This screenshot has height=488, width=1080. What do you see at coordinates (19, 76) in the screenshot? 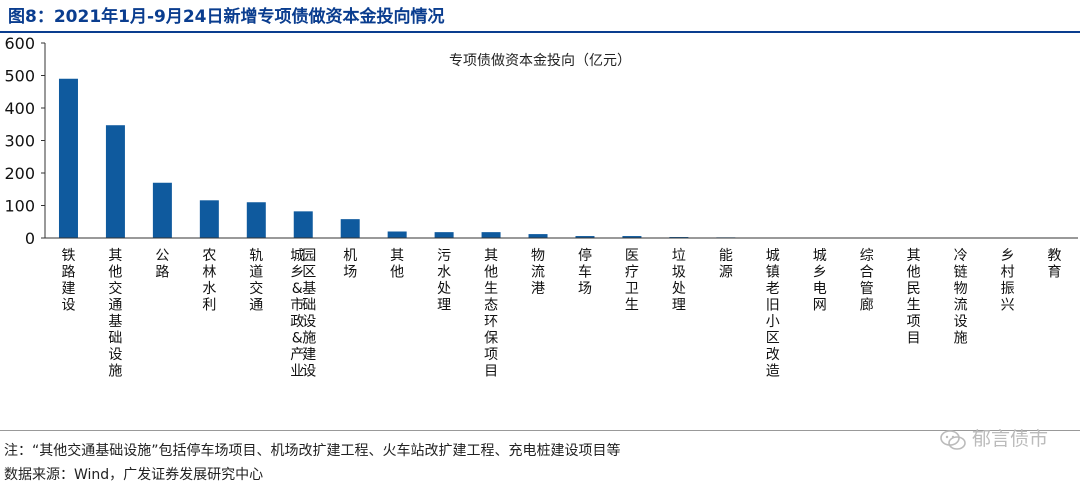
I see `y-tick-label: 500` at bounding box center [19, 76].